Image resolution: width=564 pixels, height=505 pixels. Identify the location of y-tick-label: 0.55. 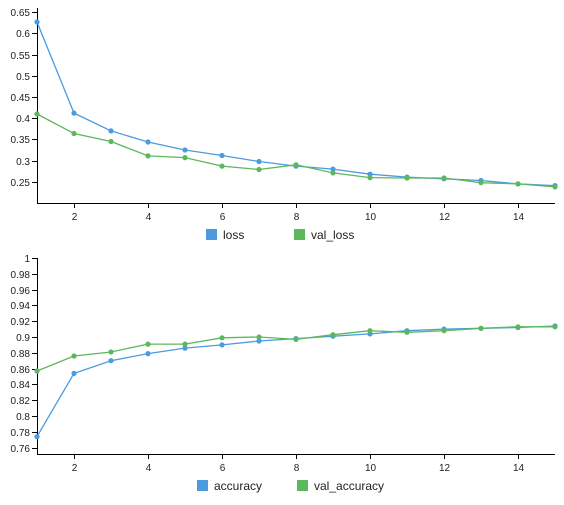
(21, 56).